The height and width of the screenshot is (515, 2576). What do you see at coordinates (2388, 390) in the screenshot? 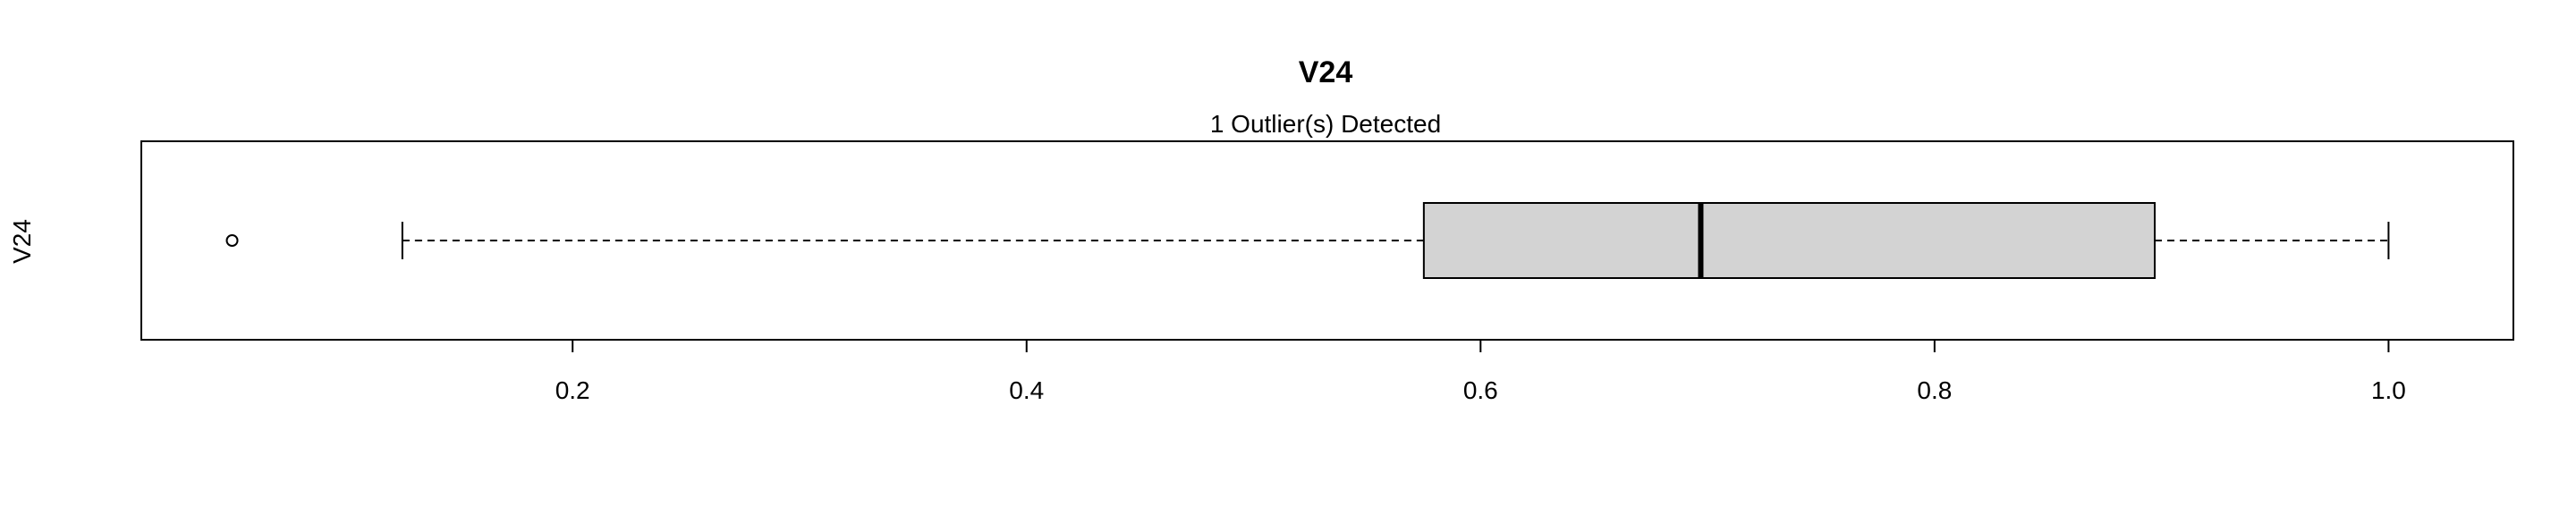
I see `x-tick-label: 1.0` at bounding box center [2388, 390].